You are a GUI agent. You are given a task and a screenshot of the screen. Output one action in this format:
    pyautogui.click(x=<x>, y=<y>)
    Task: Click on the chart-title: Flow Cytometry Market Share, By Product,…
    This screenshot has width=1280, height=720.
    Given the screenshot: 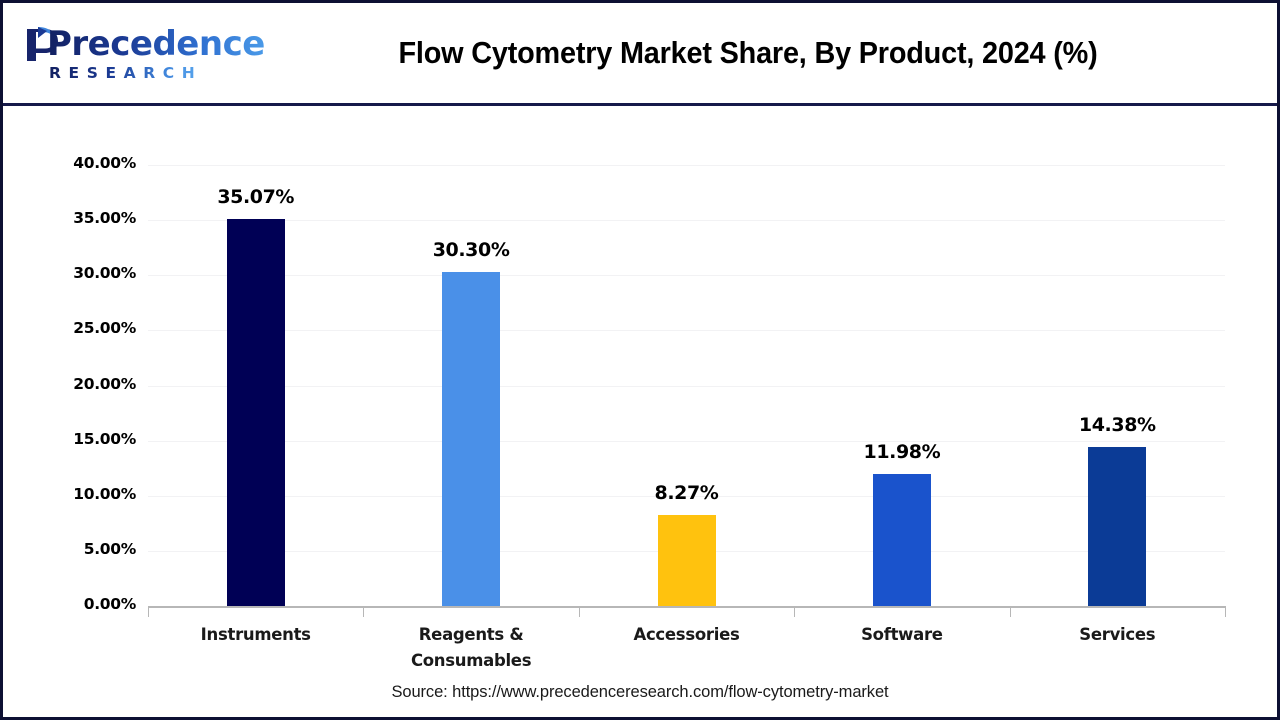 What is the action you would take?
    pyautogui.click(x=748, y=52)
    